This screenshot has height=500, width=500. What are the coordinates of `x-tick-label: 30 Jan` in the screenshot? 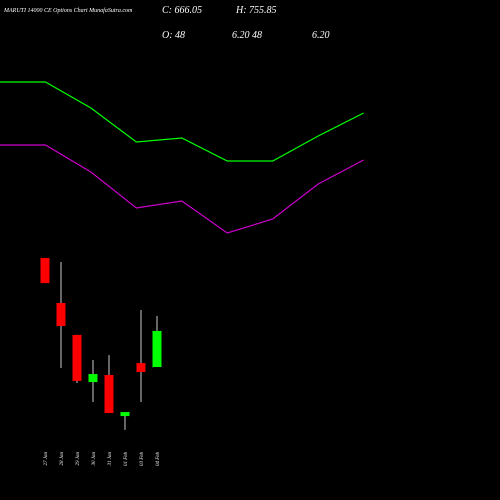 It's located at (94, 459).